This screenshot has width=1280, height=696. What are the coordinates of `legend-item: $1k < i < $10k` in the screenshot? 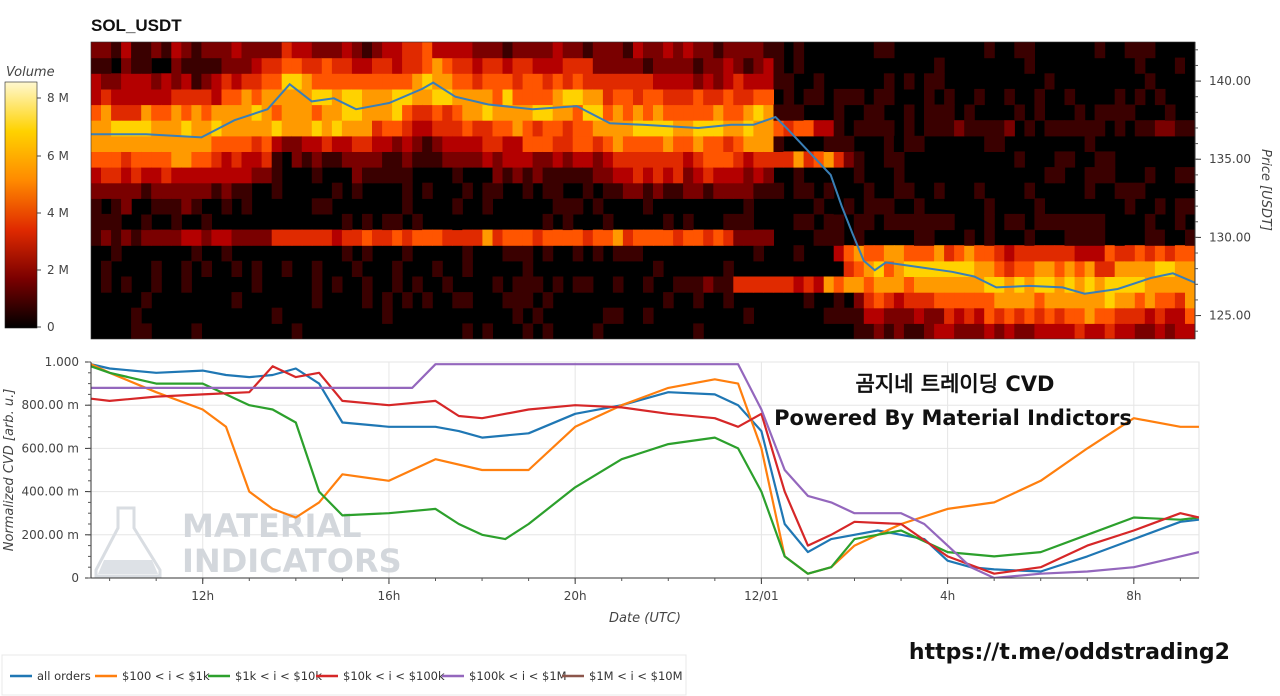 It's located at (265, 676).